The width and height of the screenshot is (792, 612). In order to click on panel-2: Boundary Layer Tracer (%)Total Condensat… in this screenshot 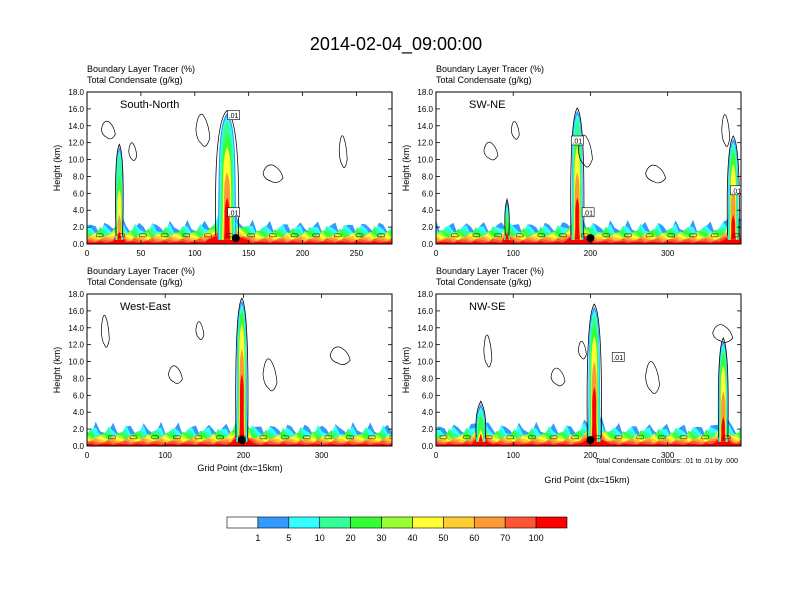, I will do `click(571, 161)`.